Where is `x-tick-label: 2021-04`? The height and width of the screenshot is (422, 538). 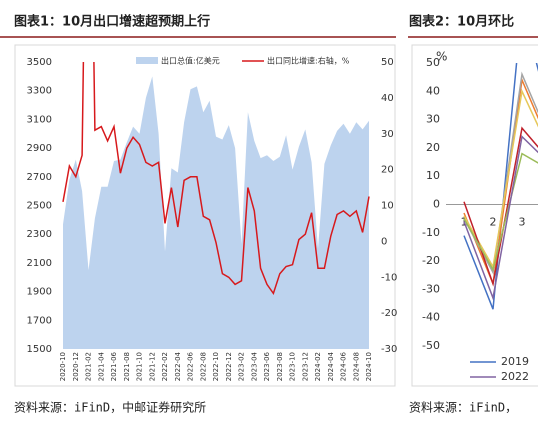 x-tick-label: 2021-04 is located at coordinates (101, 366).